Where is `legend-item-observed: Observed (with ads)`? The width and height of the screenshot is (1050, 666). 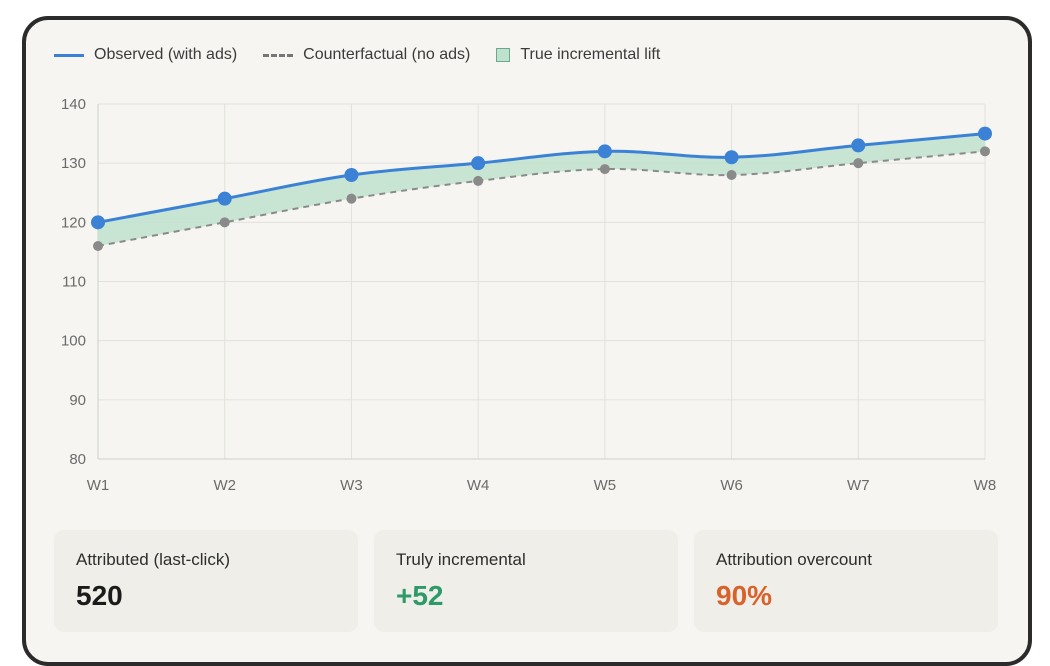
legend-item-observed: Observed (with ads) is located at coordinates (145, 55).